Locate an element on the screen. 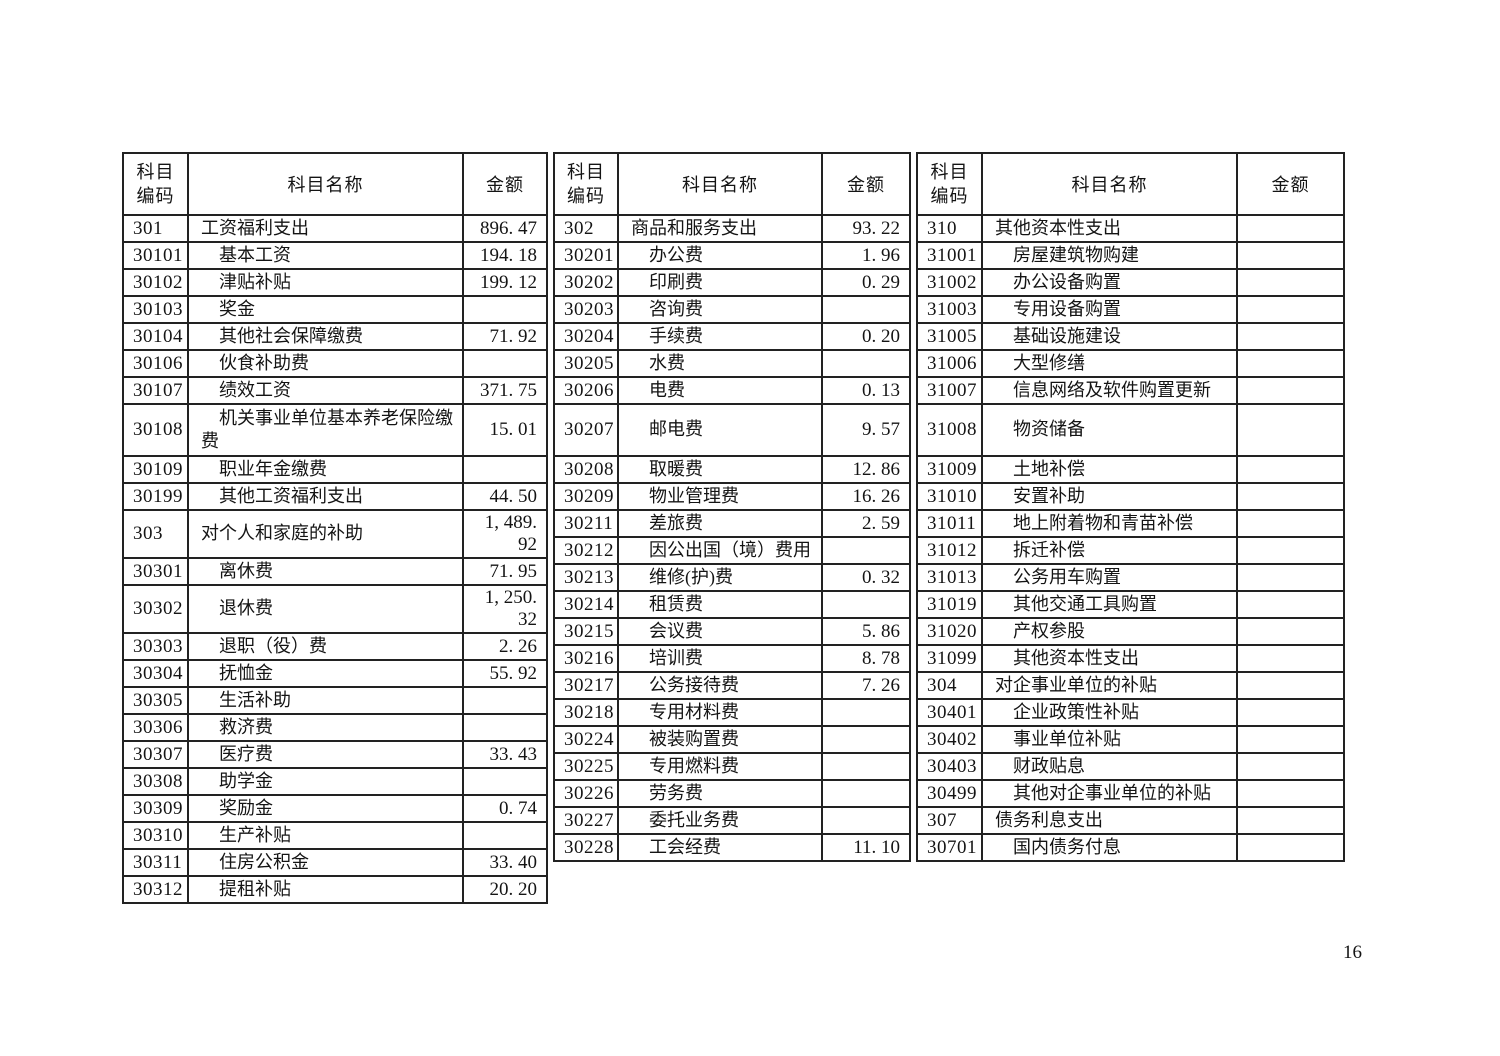 This screenshot has width=1500, height=1056. table-row: 30225 专用燃料费 is located at coordinates (732, 766).